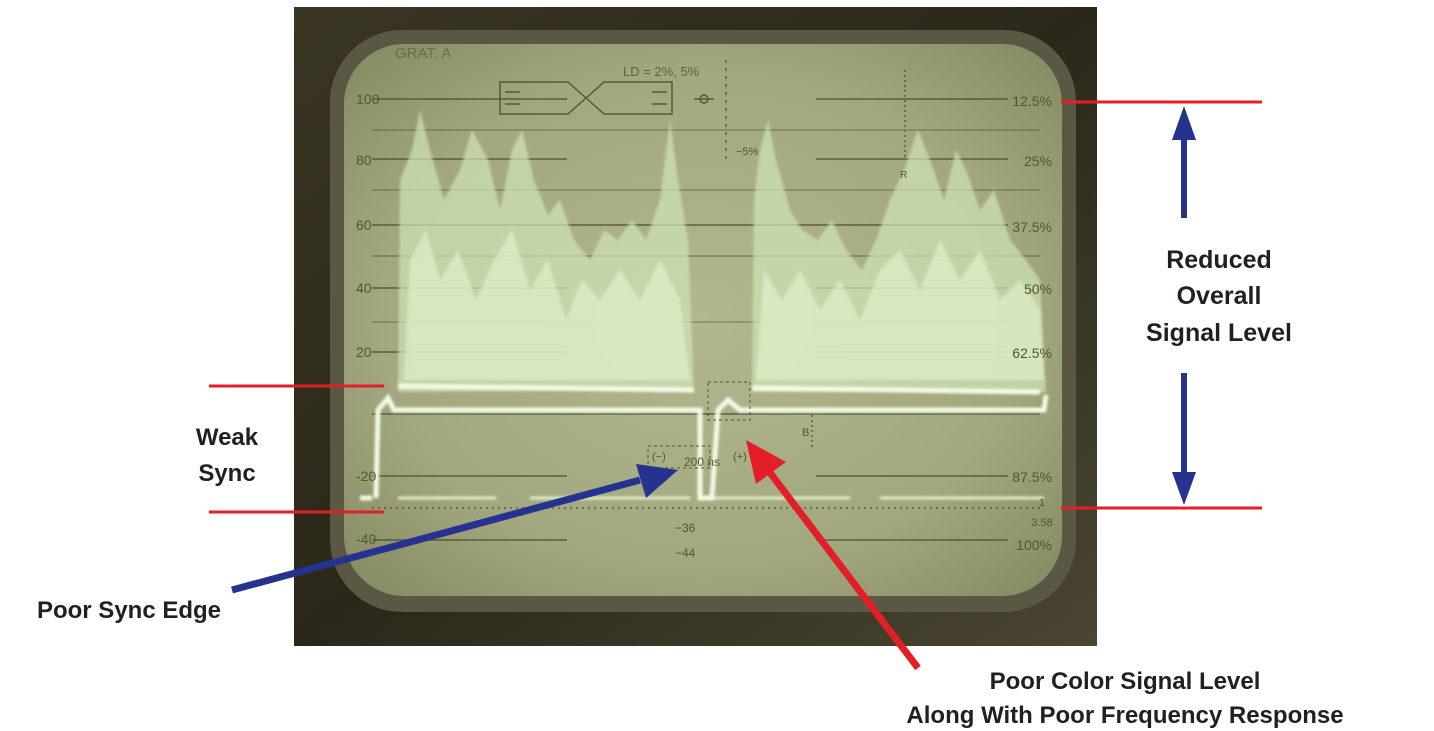 This screenshot has width=1434, height=731. What do you see at coordinates (129, 610) in the screenshot?
I see `poor-sync-edge-label: Poor Sync Edge` at bounding box center [129, 610].